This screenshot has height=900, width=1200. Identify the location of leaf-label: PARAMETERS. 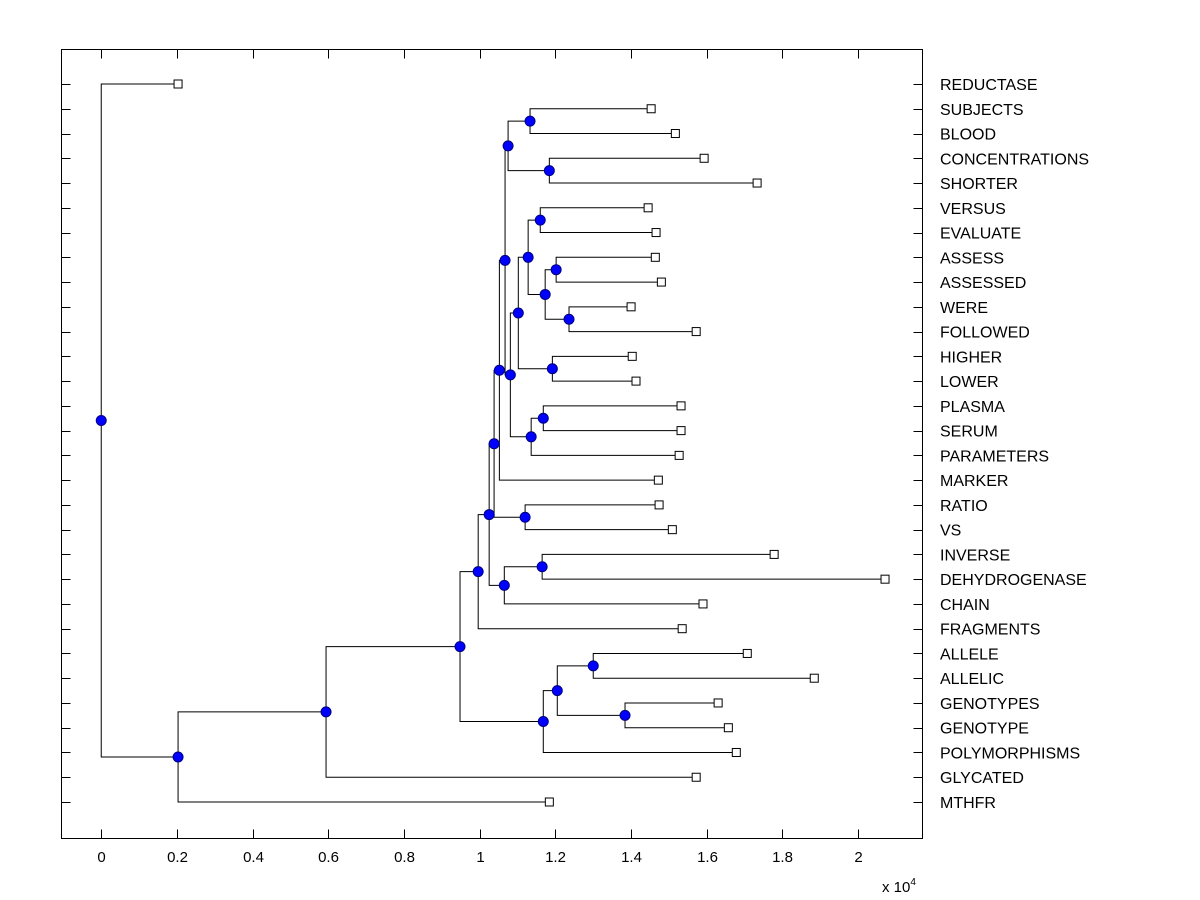
(994, 456).